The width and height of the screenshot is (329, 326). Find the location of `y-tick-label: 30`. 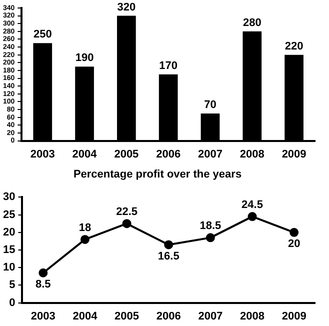

y-tick-label: 30 is located at coordinates (9, 197).